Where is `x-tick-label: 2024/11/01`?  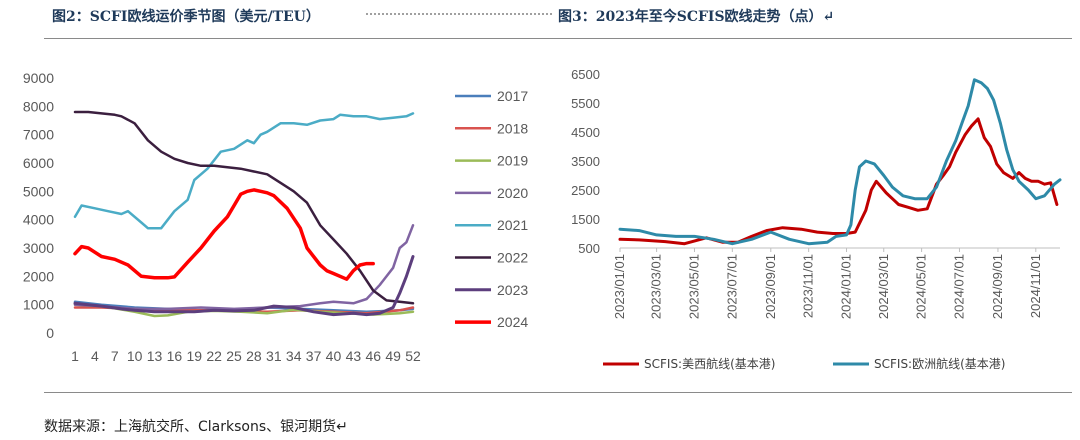 x-tick-label: 2024/11/01 is located at coordinates (1035, 286).